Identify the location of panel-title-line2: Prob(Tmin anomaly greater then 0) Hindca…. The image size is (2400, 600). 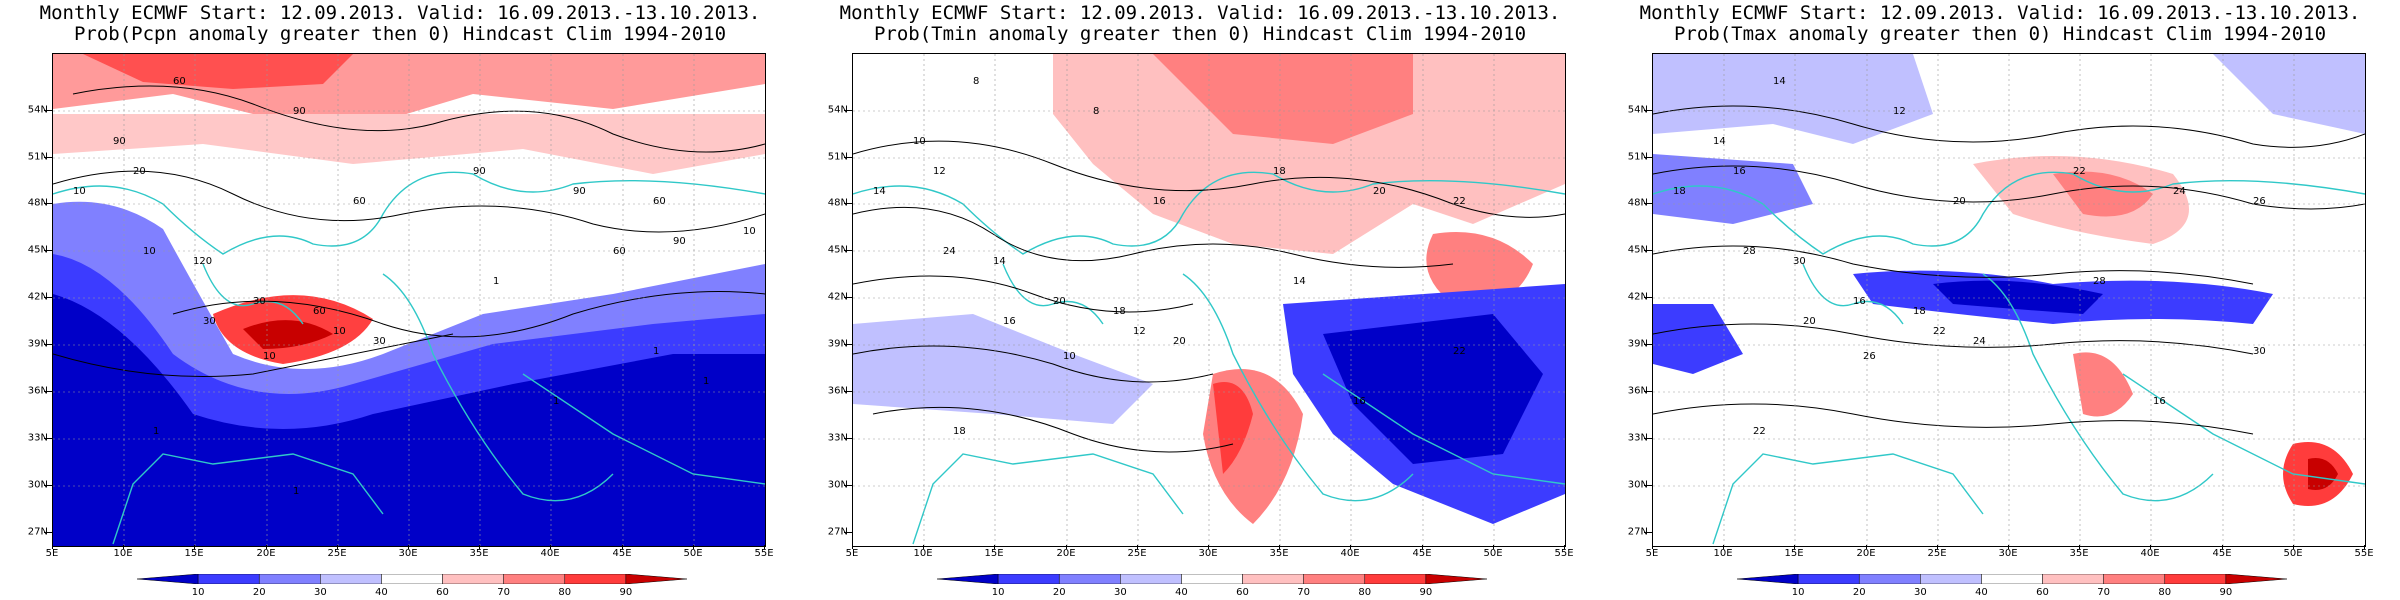
(1200, 34).